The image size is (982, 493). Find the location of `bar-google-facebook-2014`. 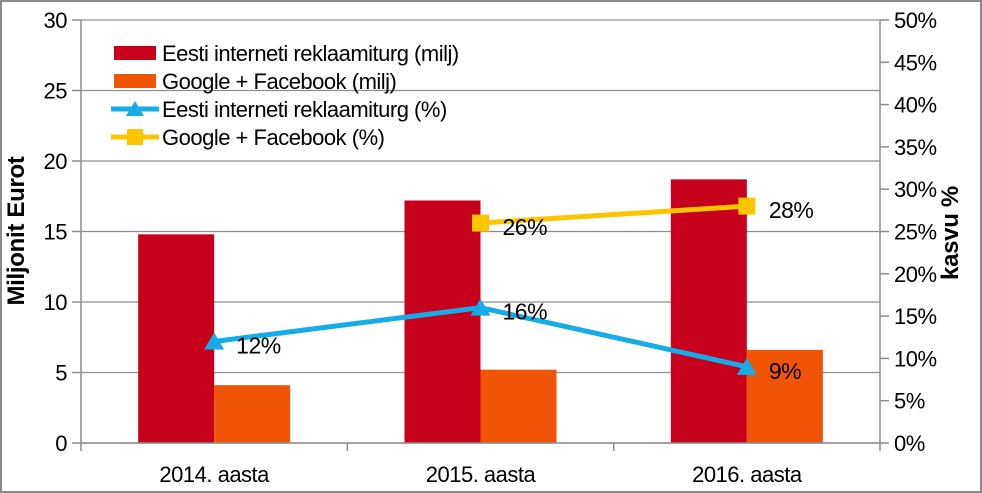

bar-google-facebook-2014 is located at coordinates (252, 414).